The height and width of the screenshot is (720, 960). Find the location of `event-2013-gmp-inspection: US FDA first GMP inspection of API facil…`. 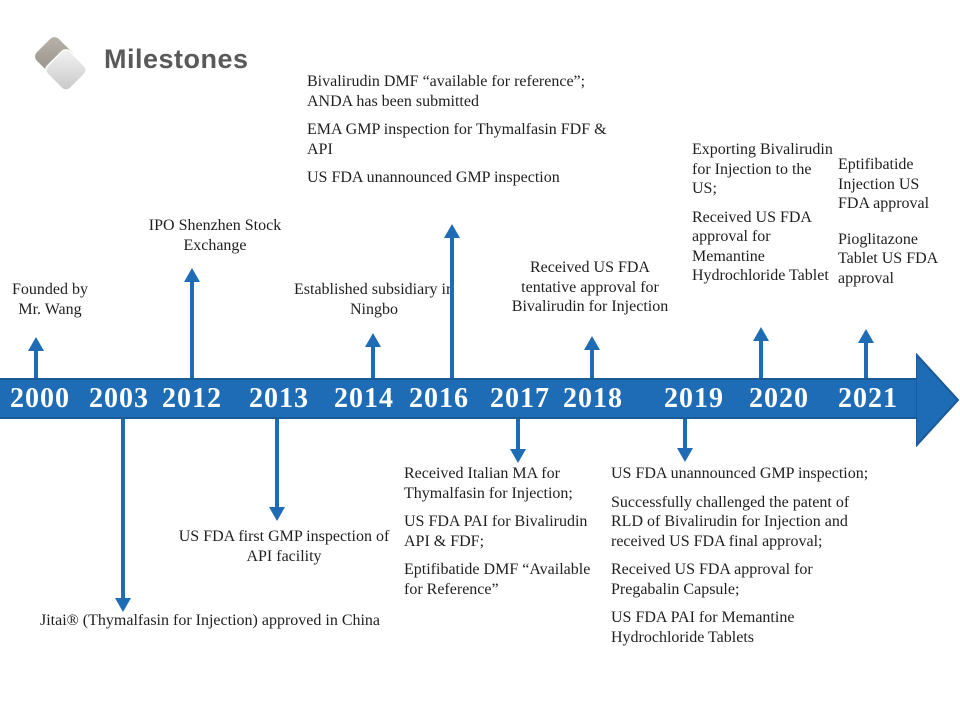

event-2013-gmp-inspection: US FDA first GMP inspection of API facil… is located at coordinates (284, 546).